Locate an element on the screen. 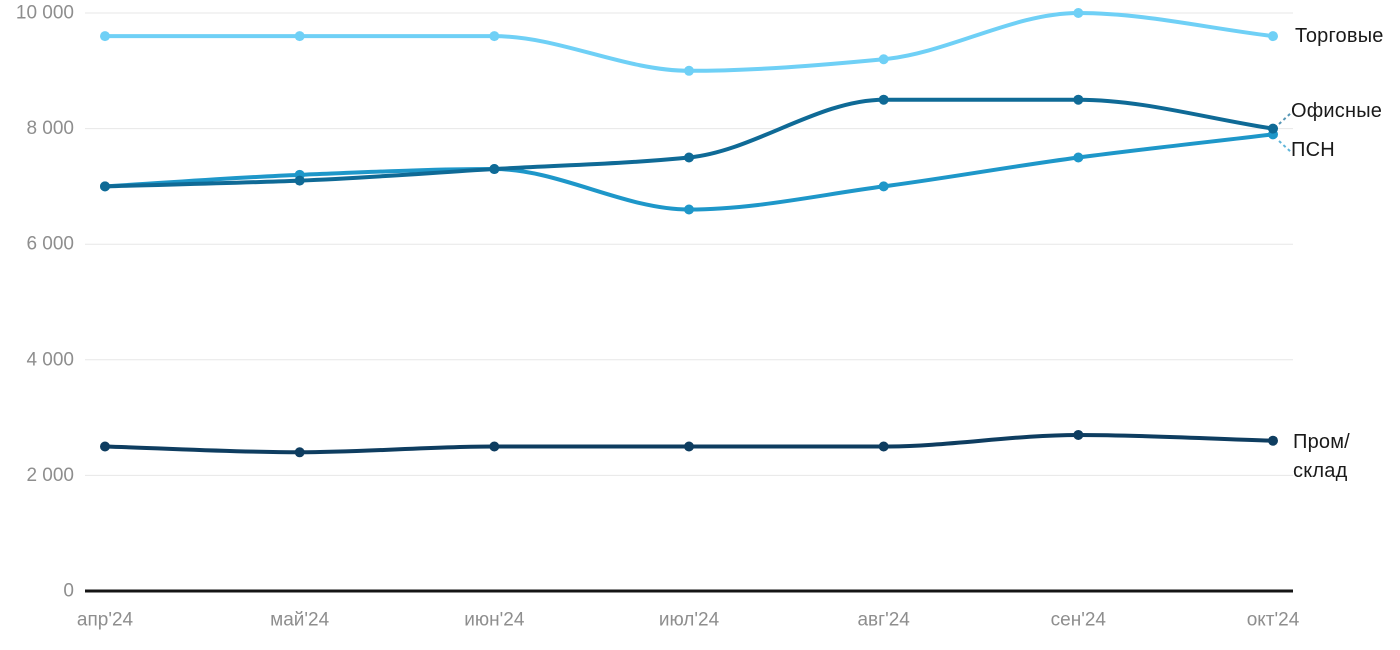  label-connectors is located at coordinates (1285, 132).